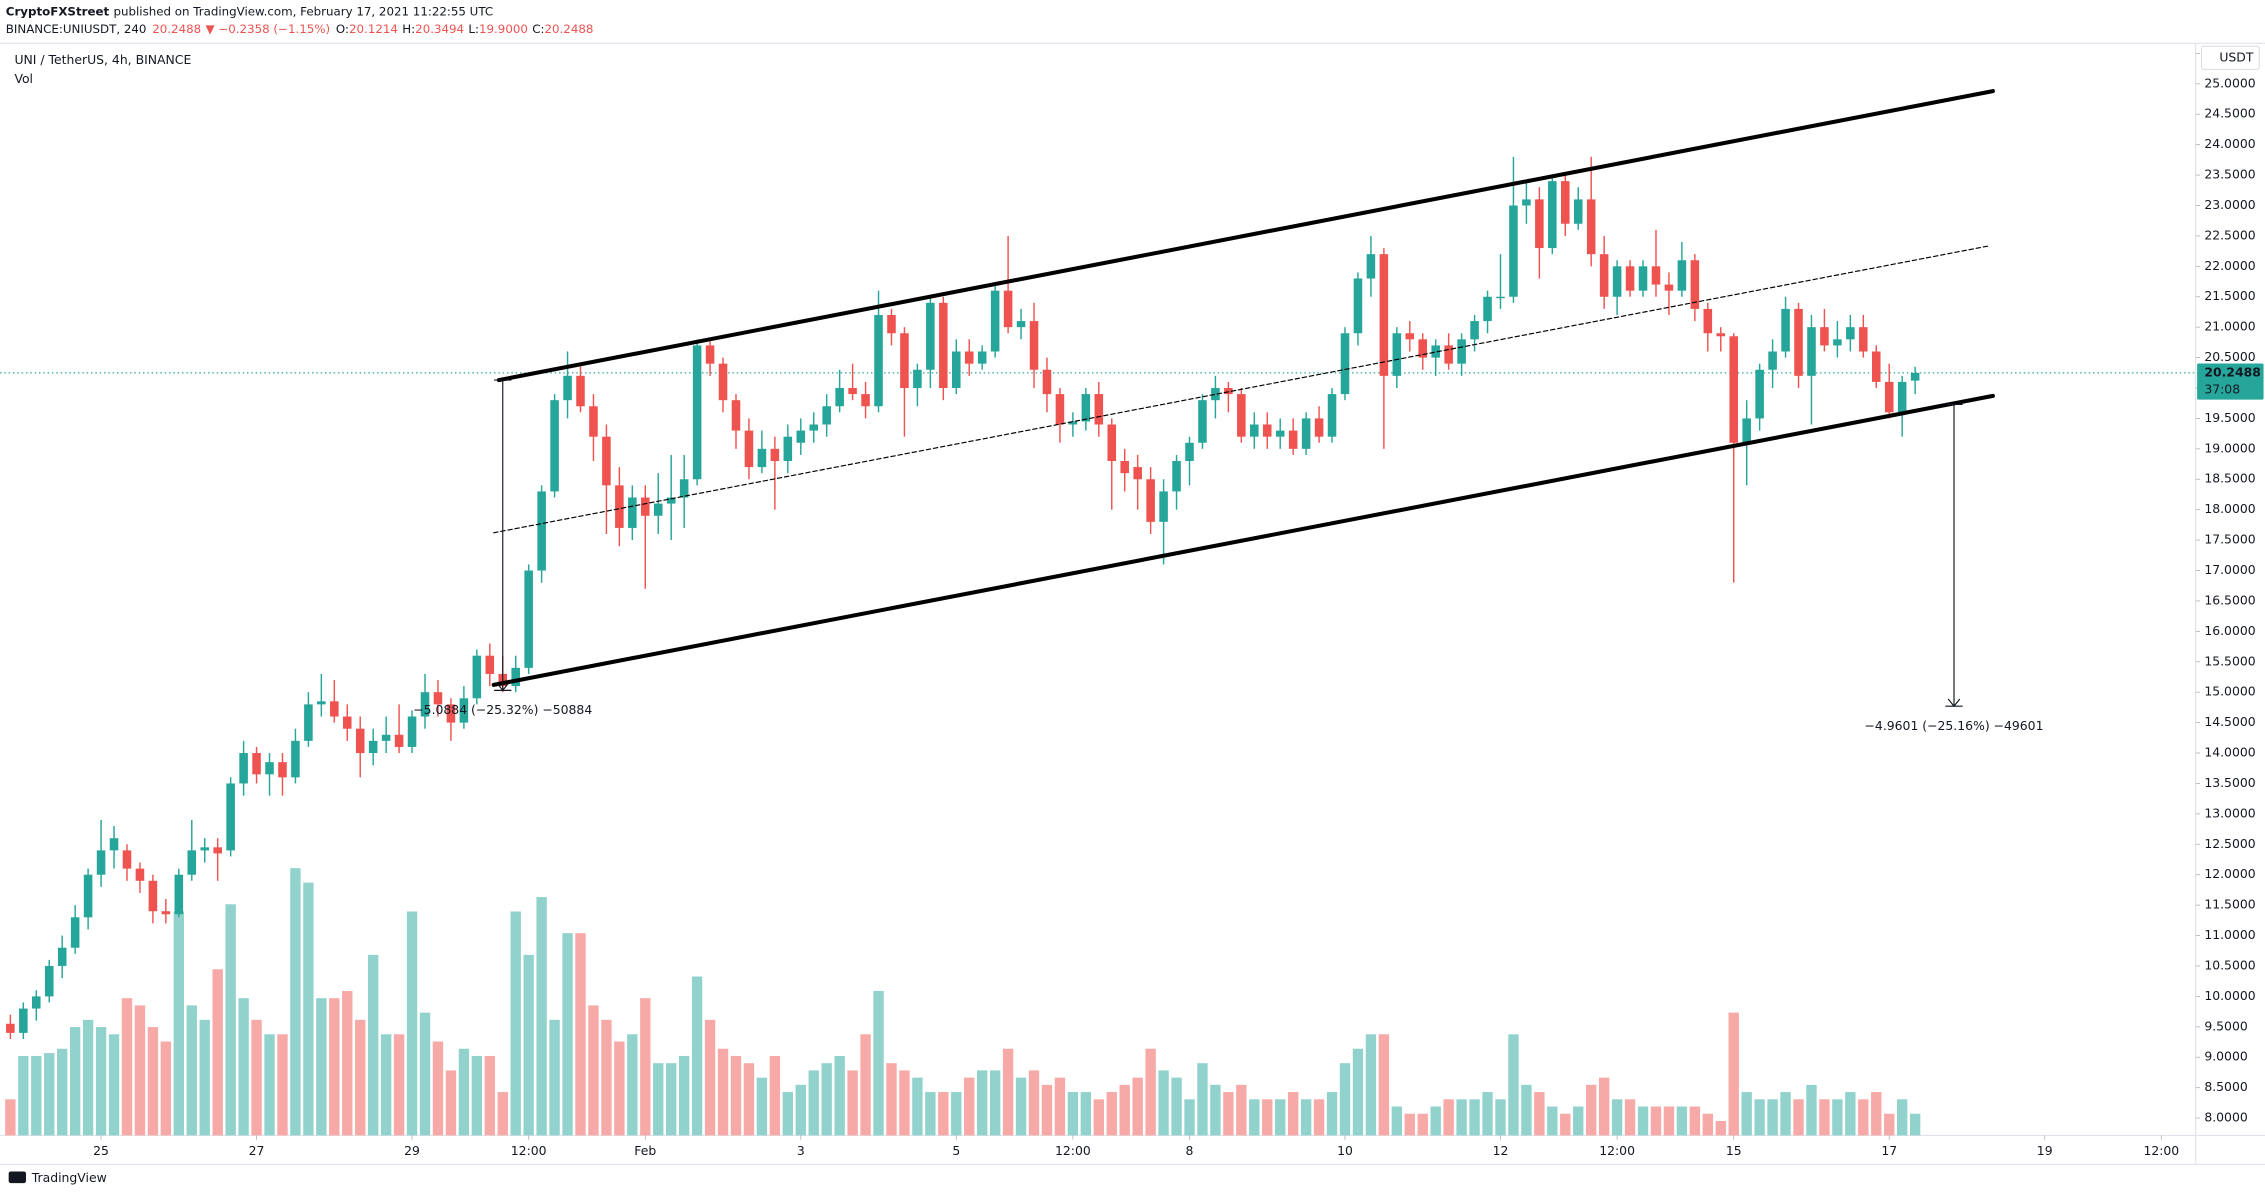 The image size is (2265, 1201). I want to click on x-tick-label: 15, so click(1734, 1150).